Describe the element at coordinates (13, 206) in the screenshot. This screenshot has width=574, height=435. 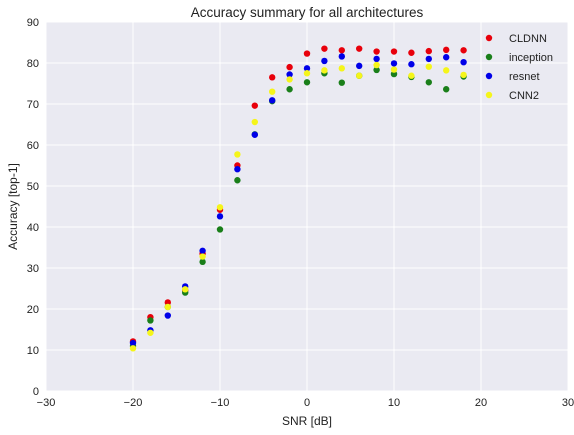
I see `y-axis-title: Accuracy [top-1]` at that location.